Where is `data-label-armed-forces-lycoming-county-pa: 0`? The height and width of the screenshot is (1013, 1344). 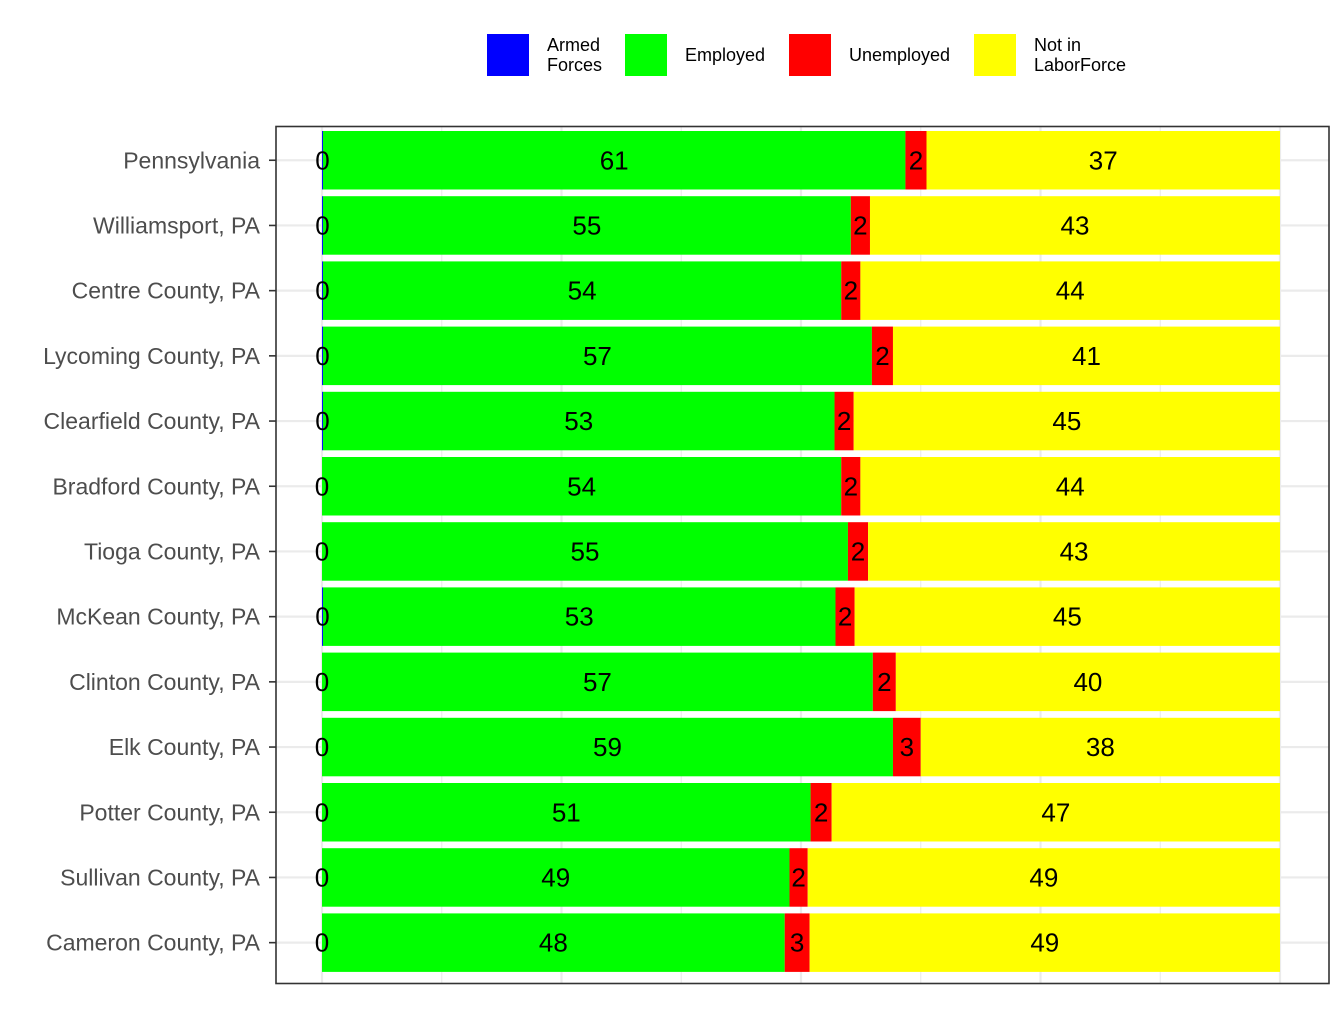
data-label-armed-forces-lycoming-county-pa: 0 is located at coordinates (322, 356).